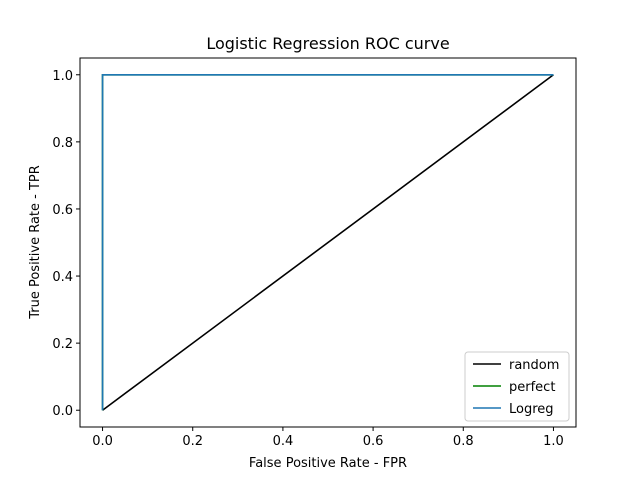  What do you see at coordinates (553, 441) in the screenshot?
I see `x-tick-label: 1.0` at bounding box center [553, 441].